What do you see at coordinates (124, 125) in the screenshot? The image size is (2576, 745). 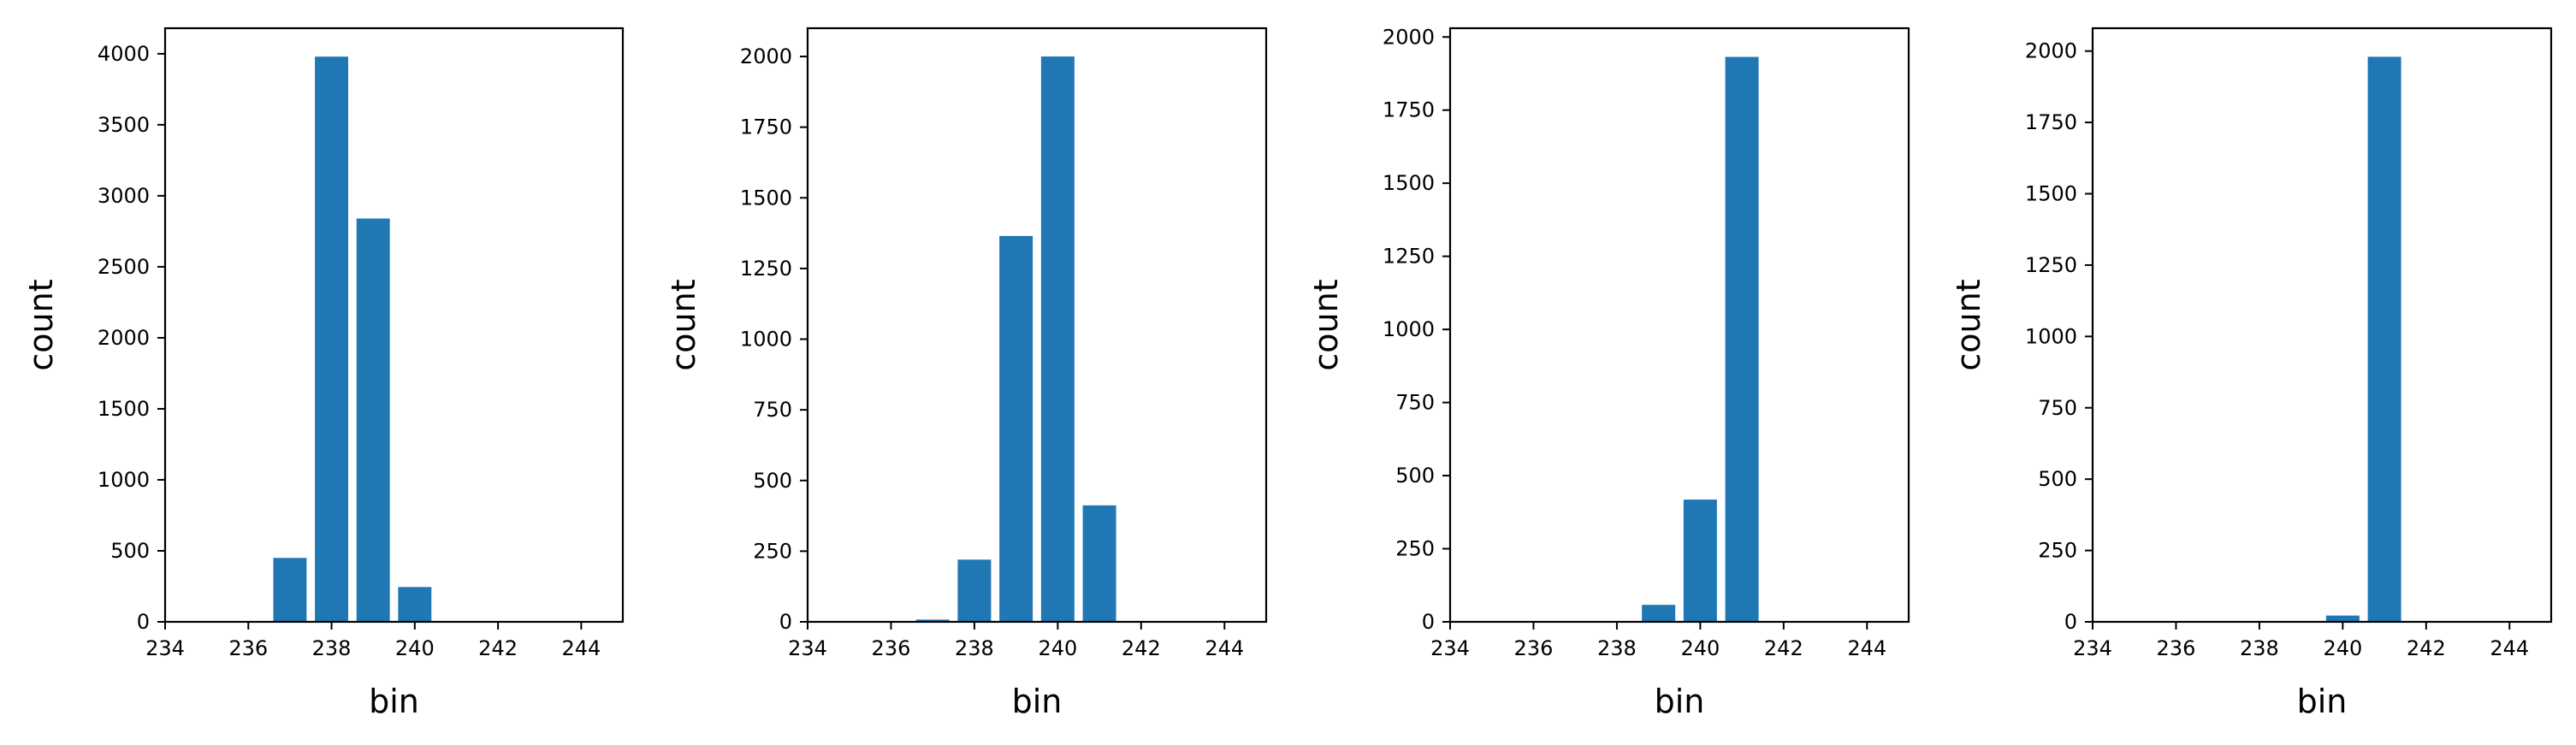 I see `y-tick-label: 3500` at bounding box center [124, 125].